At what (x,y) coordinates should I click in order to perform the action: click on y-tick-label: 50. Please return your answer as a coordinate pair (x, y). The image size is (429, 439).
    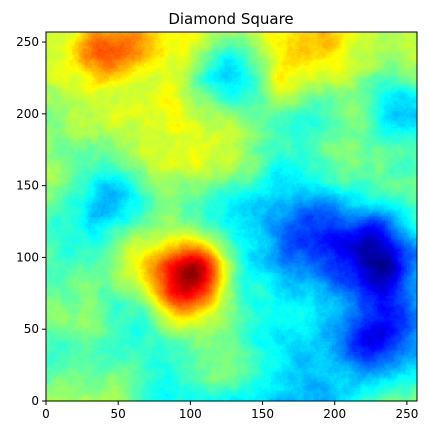
    Looking at the image, I should click on (31, 329).